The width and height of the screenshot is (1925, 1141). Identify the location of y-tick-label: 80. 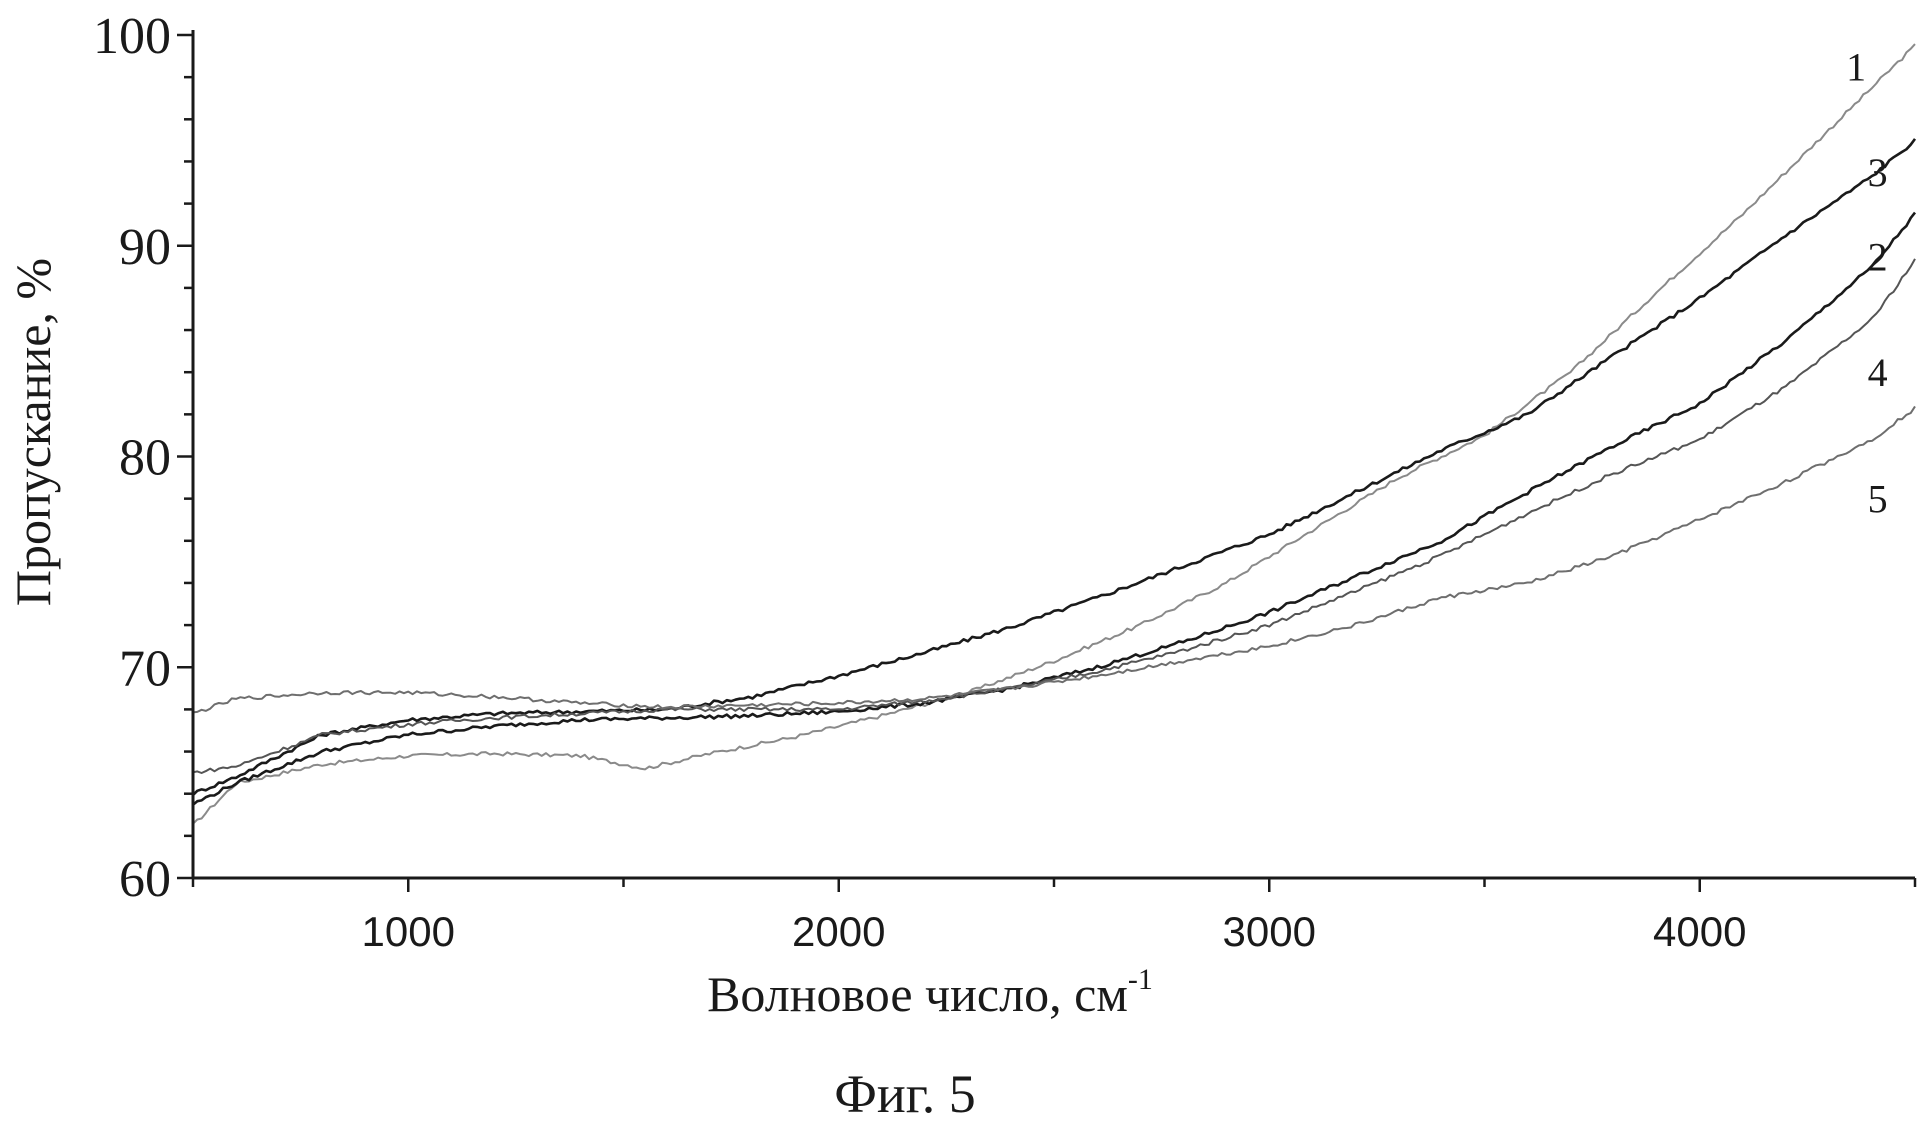
(145, 458).